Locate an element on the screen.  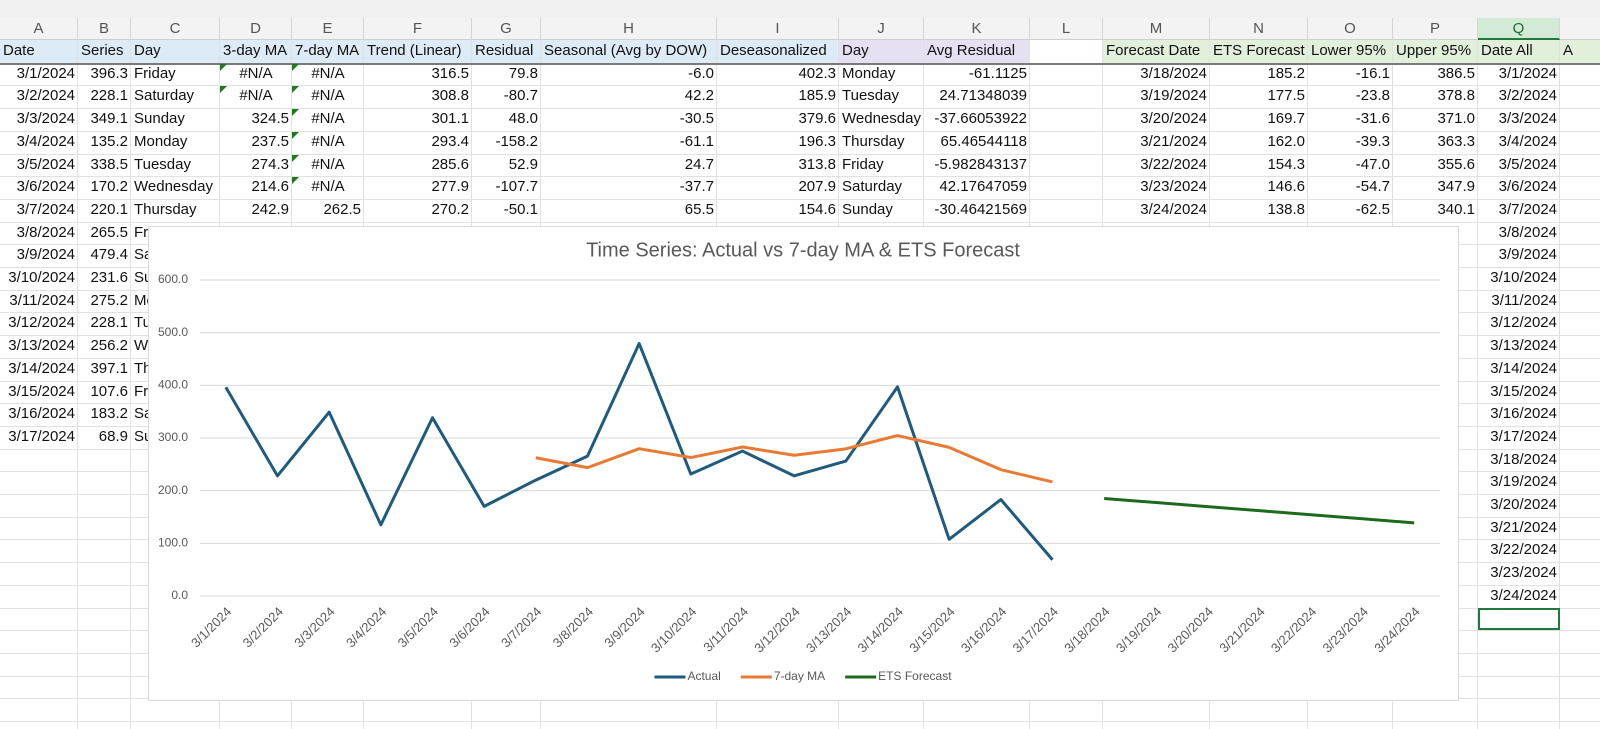
data-cell: -37.7 is located at coordinates (696, 187).